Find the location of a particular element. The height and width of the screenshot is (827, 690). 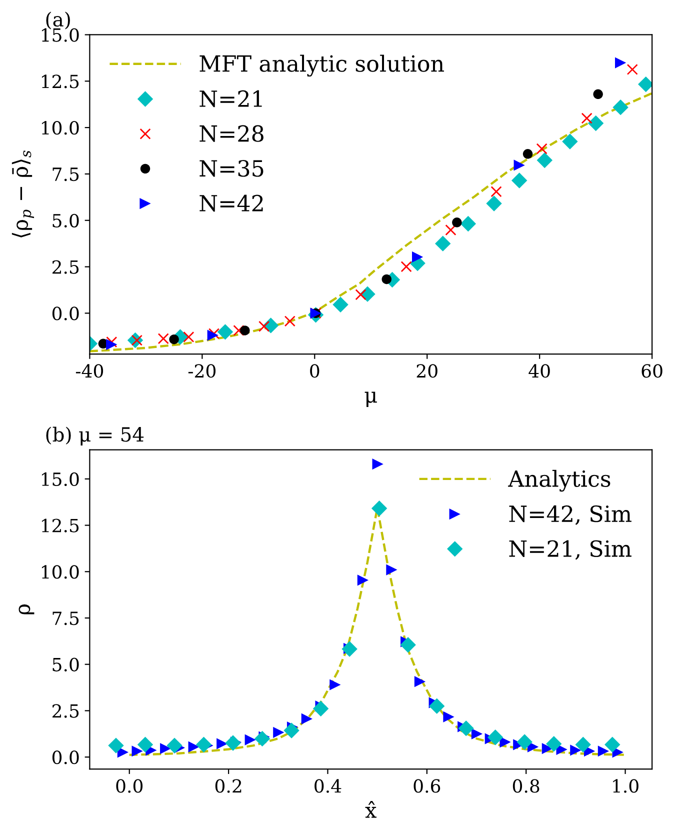

legend-label: N=21, Sim is located at coordinates (570, 550).